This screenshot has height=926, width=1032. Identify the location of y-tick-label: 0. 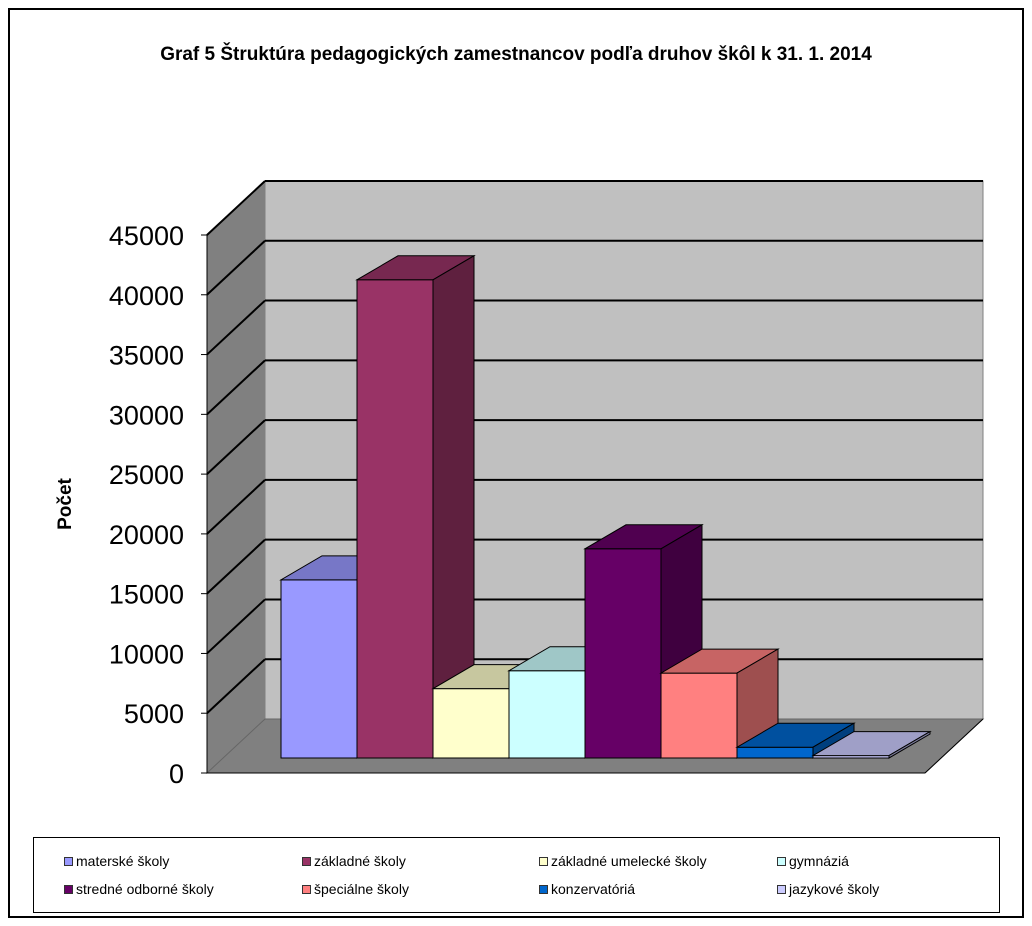
(176, 774).